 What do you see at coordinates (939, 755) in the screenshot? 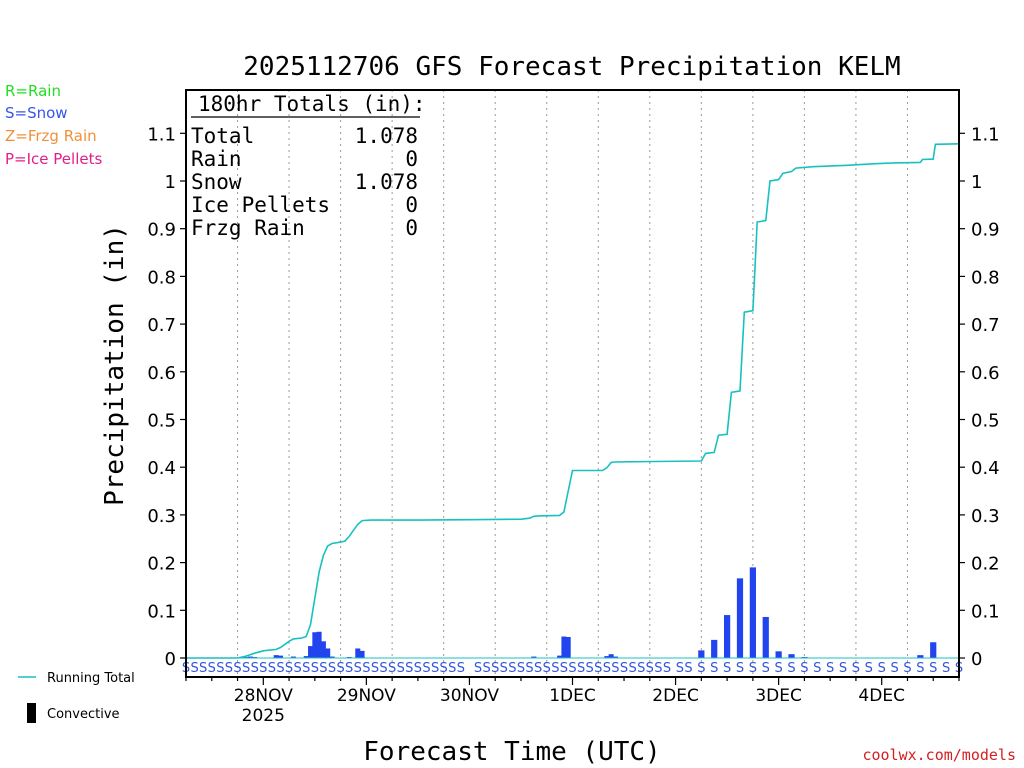
I see `credit-link: coolwx.com/models` at bounding box center [939, 755].